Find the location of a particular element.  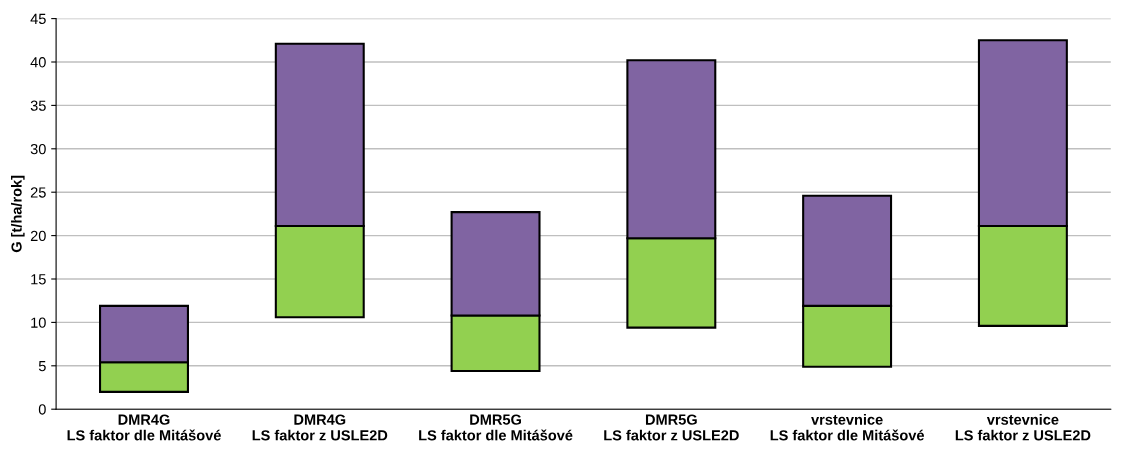

x-tick-label: vrstevnice LS faktor z USLE2D is located at coordinates (1023, 427).